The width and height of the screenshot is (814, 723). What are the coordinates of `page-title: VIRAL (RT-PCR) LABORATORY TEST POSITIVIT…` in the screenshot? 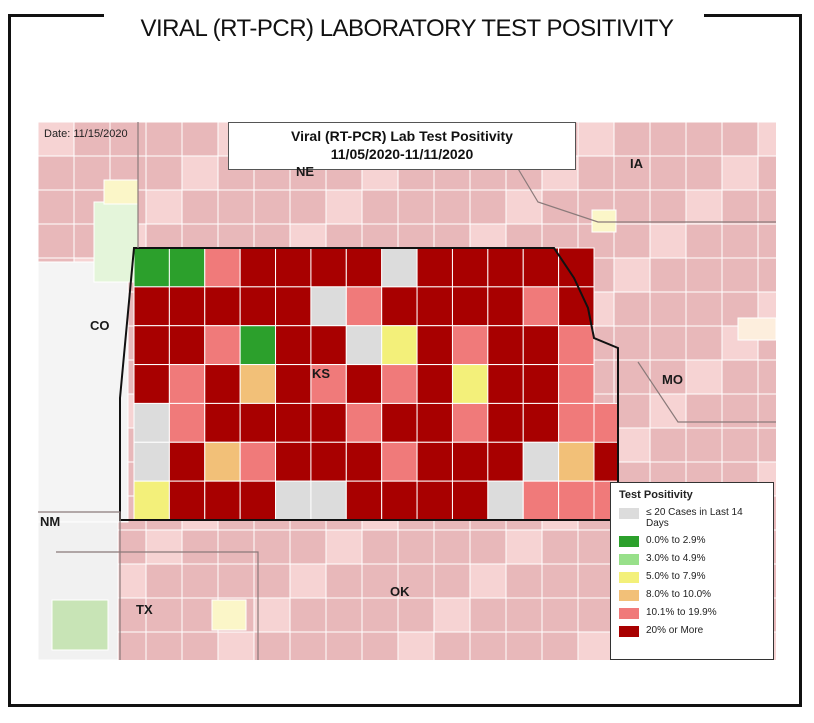 It's located at (407, 28).